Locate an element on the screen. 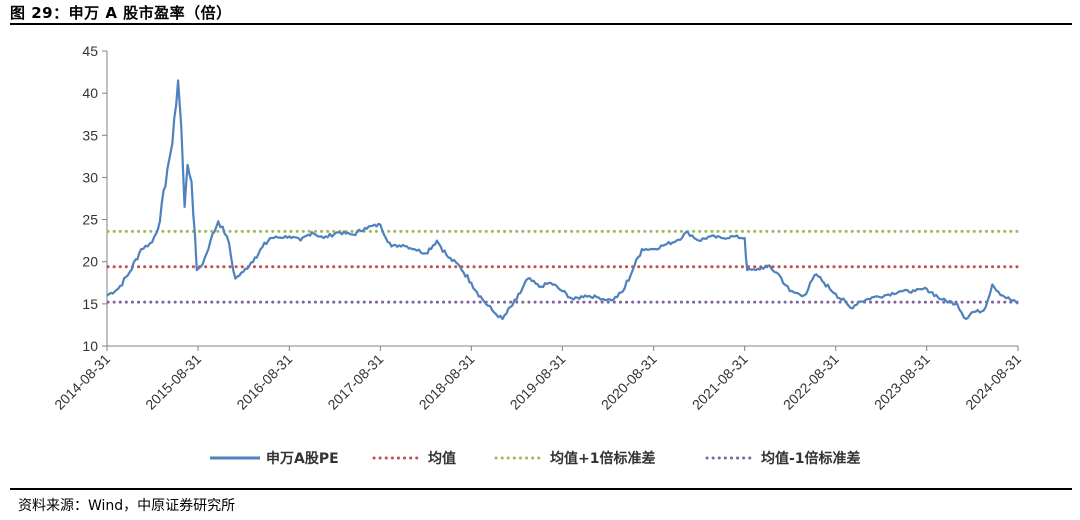  x-tick-label: 2016-08-31 is located at coordinates (264, 382).